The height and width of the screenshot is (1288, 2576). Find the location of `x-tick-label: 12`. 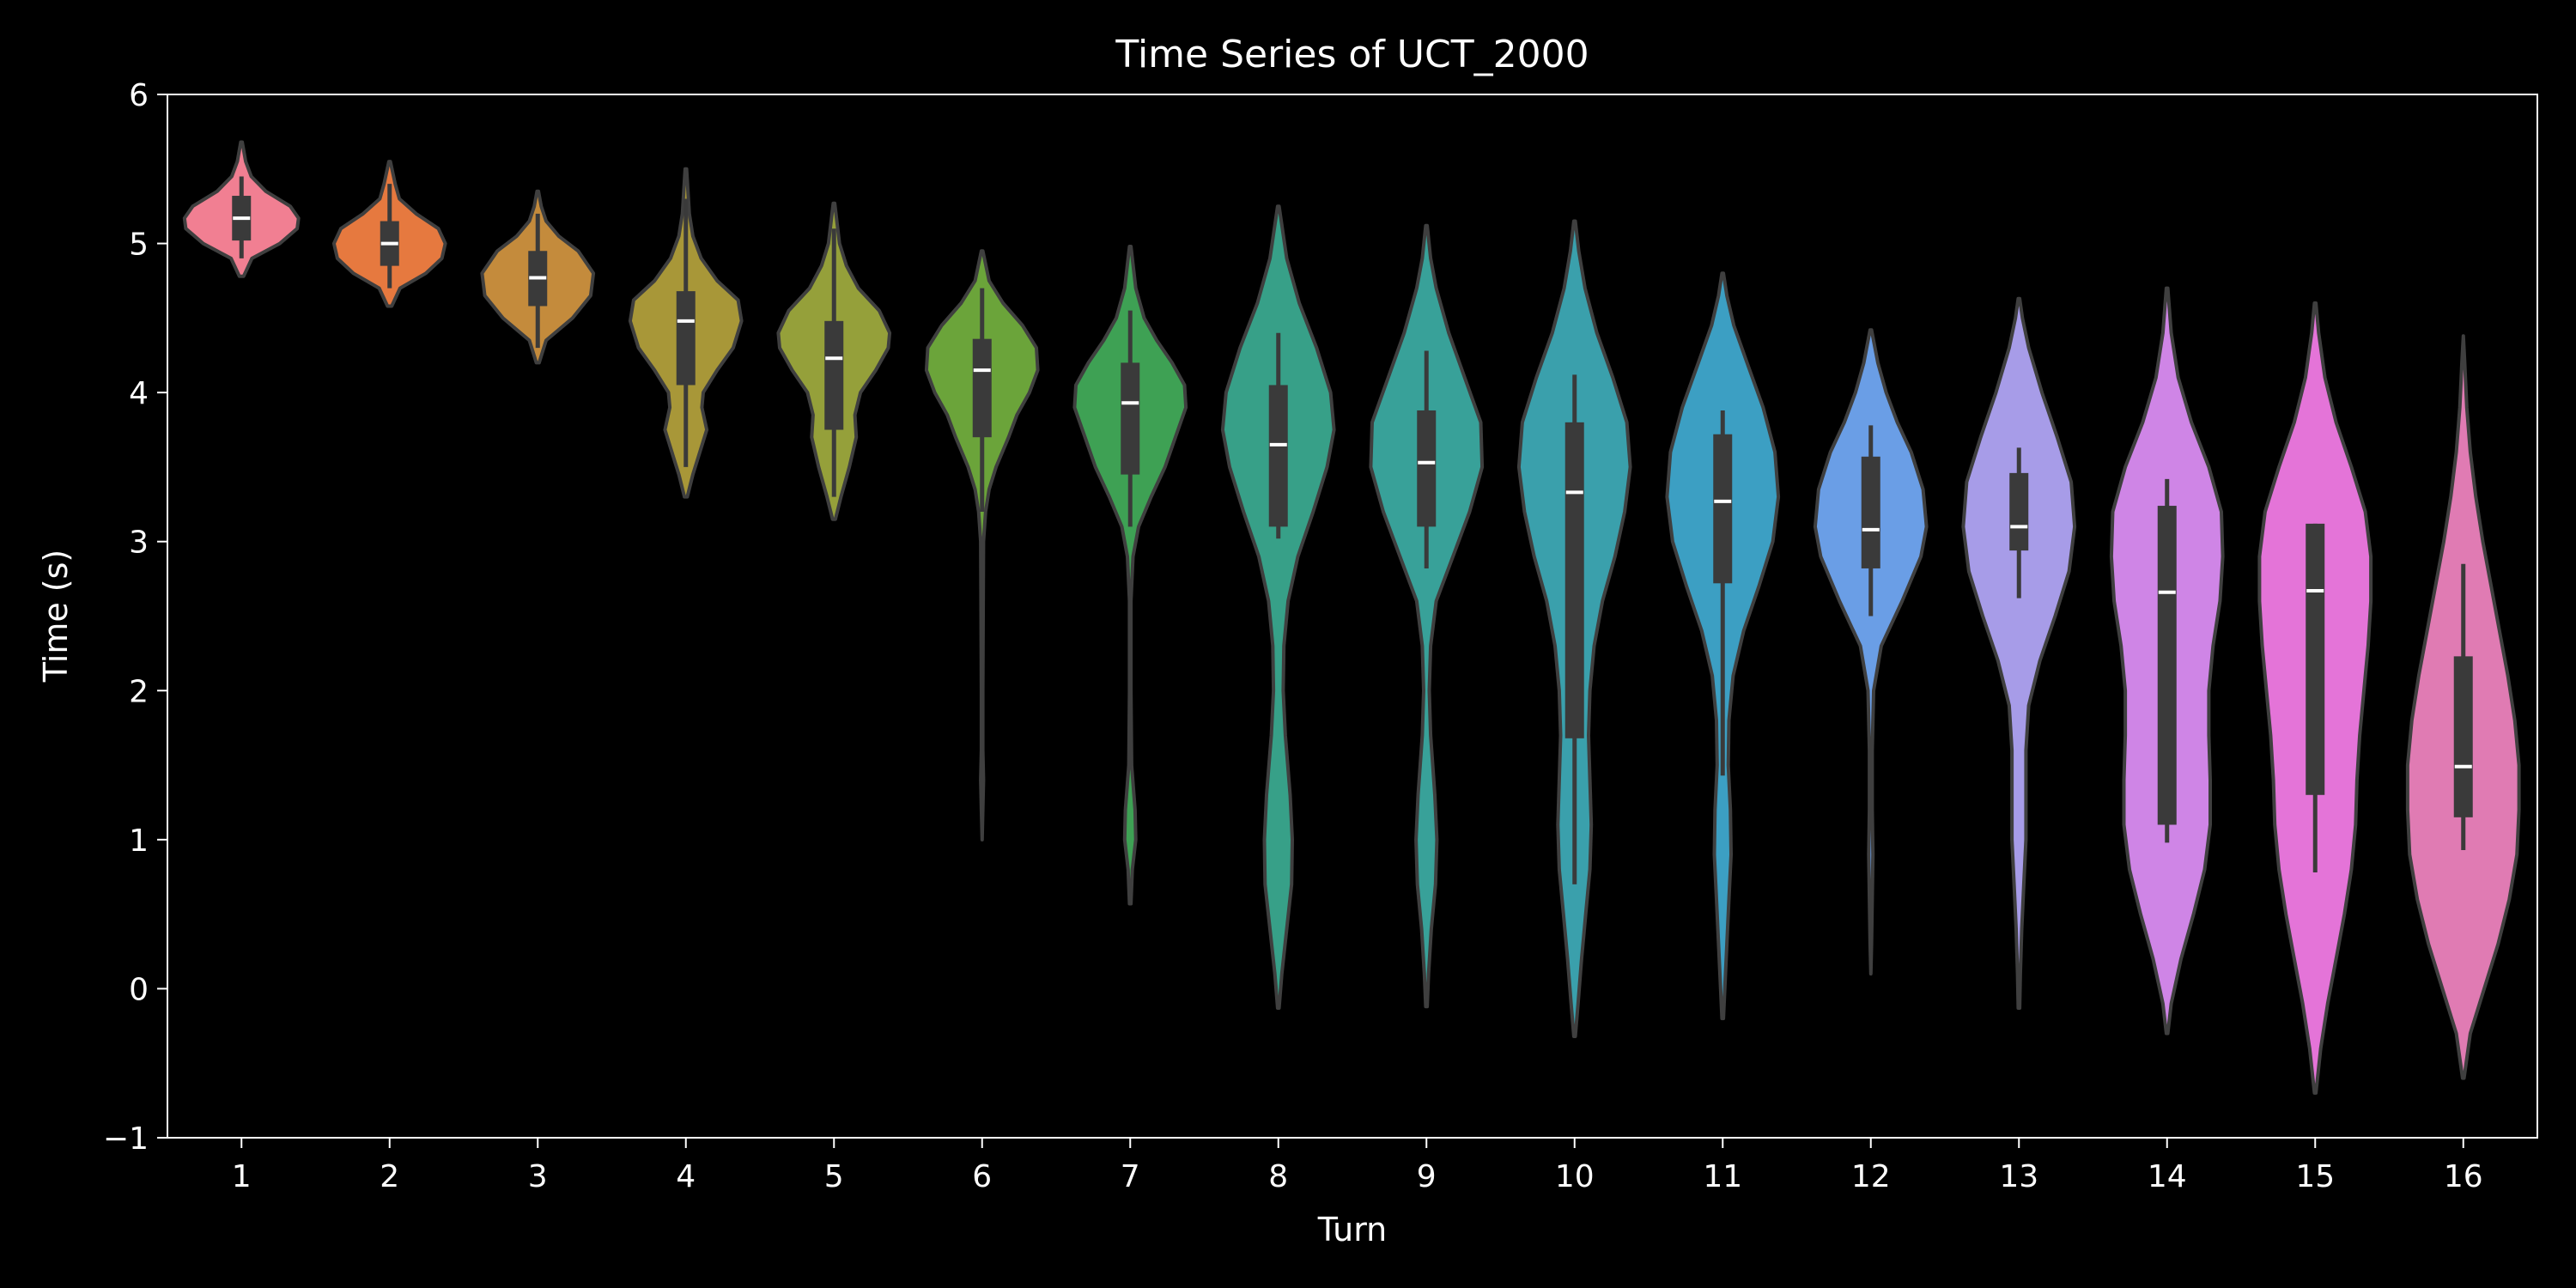

x-tick-label: 12 is located at coordinates (1871, 1177).